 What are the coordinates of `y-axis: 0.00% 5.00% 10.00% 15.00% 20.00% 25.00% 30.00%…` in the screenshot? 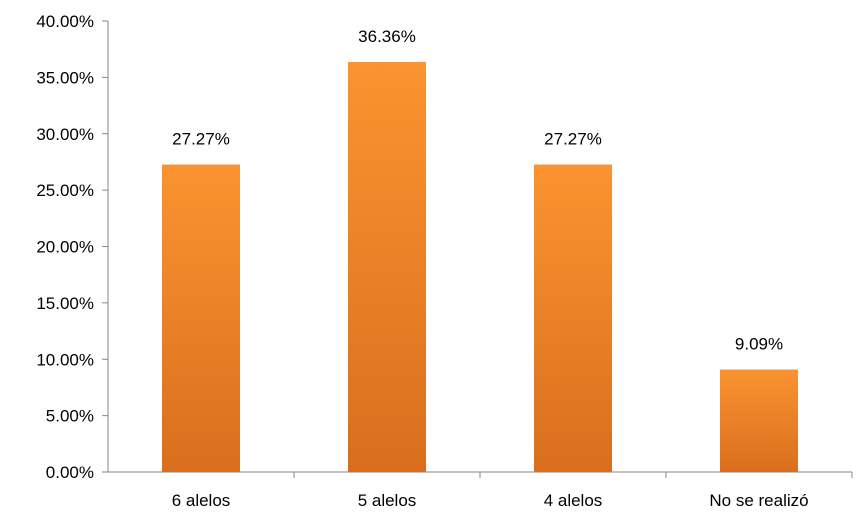 It's located at (72, 247).